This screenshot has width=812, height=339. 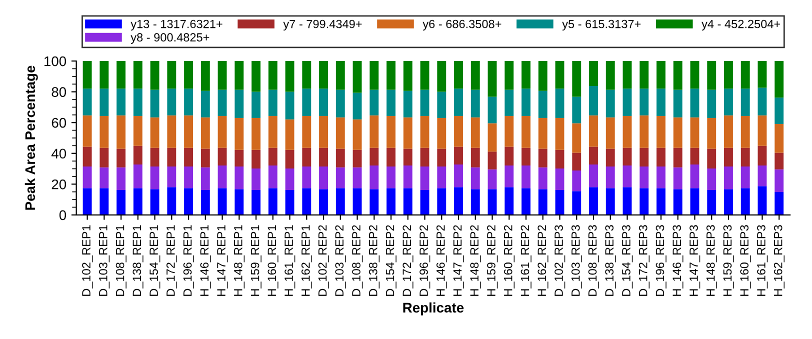 I want to click on x-tick-label: D_196_REP2, so click(x=425, y=260).